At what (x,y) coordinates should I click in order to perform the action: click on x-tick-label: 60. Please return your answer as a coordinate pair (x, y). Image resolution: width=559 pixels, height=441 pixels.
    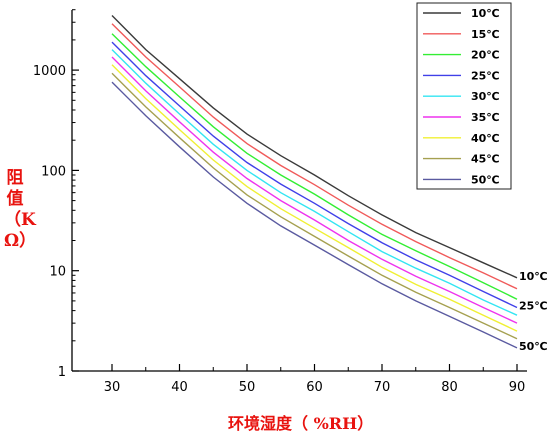
    Looking at the image, I should click on (314, 387).